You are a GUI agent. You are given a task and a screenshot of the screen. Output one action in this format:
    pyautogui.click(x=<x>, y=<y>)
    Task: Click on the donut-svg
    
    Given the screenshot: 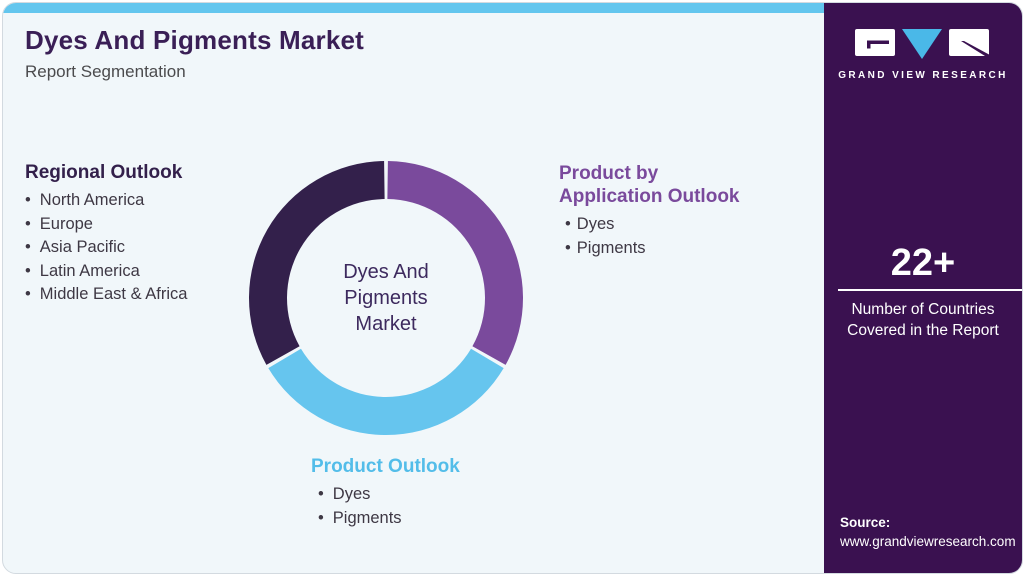 What is the action you would take?
    pyautogui.click(x=386, y=298)
    